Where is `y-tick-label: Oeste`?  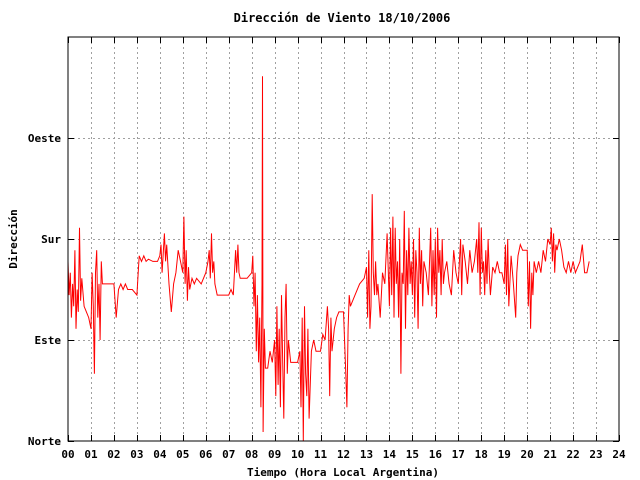 y-tick-label: Oeste is located at coordinates (44, 138).